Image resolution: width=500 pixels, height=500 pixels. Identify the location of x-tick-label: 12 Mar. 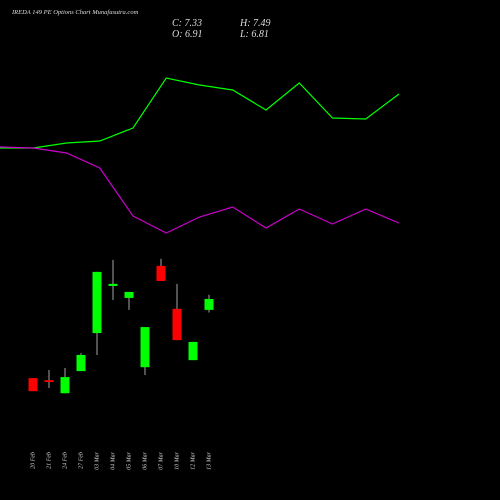
(193, 460).